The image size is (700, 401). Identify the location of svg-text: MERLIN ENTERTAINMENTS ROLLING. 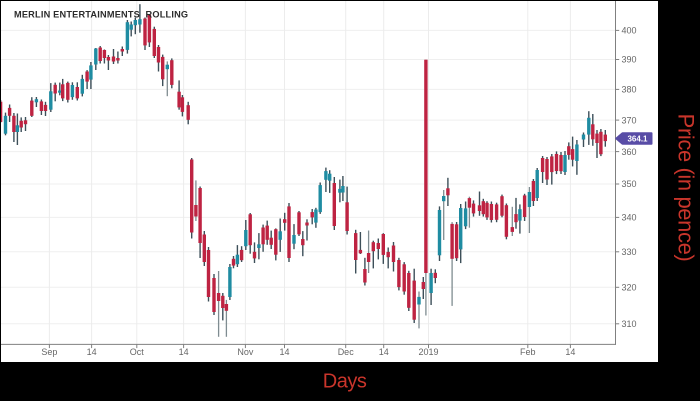
(101, 15).